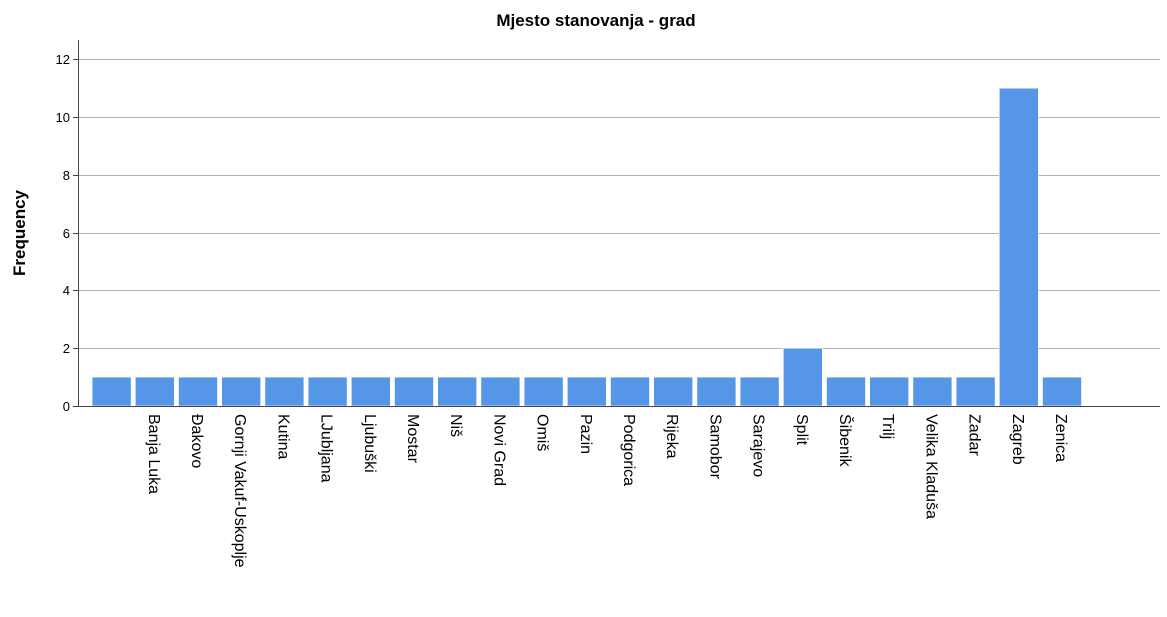 This screenshot has width=1167, height=617. I want to click on y-tick-label: 6, so click(66, 233).